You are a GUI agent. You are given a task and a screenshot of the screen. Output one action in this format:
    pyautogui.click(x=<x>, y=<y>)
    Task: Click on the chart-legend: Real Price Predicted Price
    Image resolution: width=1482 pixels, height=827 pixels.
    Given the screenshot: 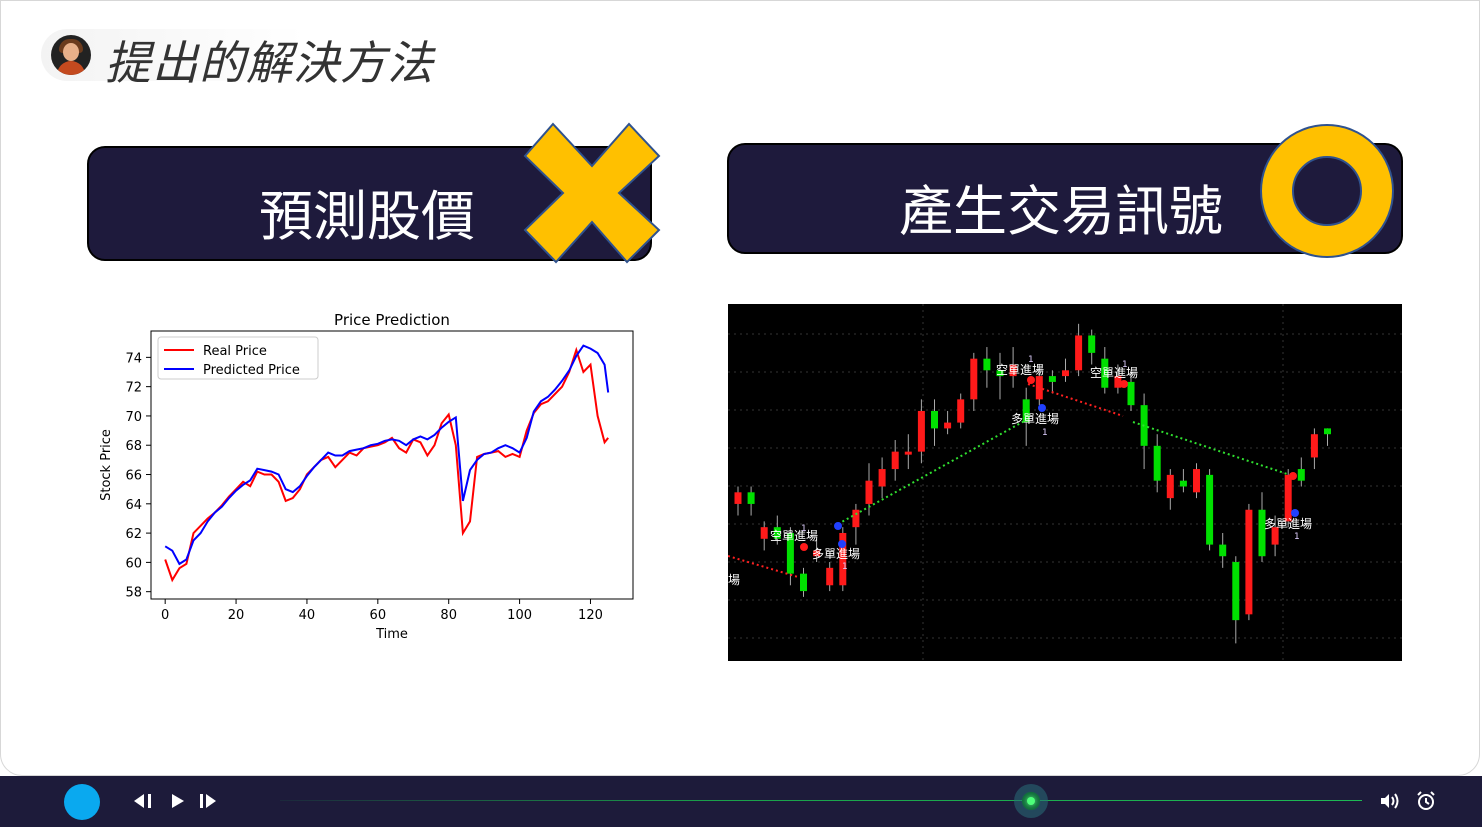 What is the action you would take?
    pyautogui.click(x=238, y=358)
    